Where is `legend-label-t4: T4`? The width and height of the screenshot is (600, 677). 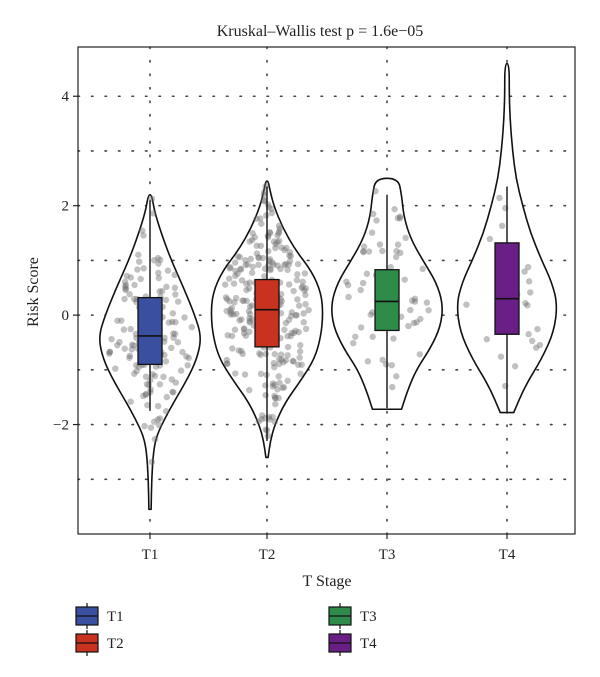
legend-label-t4: T4 is located at coordinates (368, 644).